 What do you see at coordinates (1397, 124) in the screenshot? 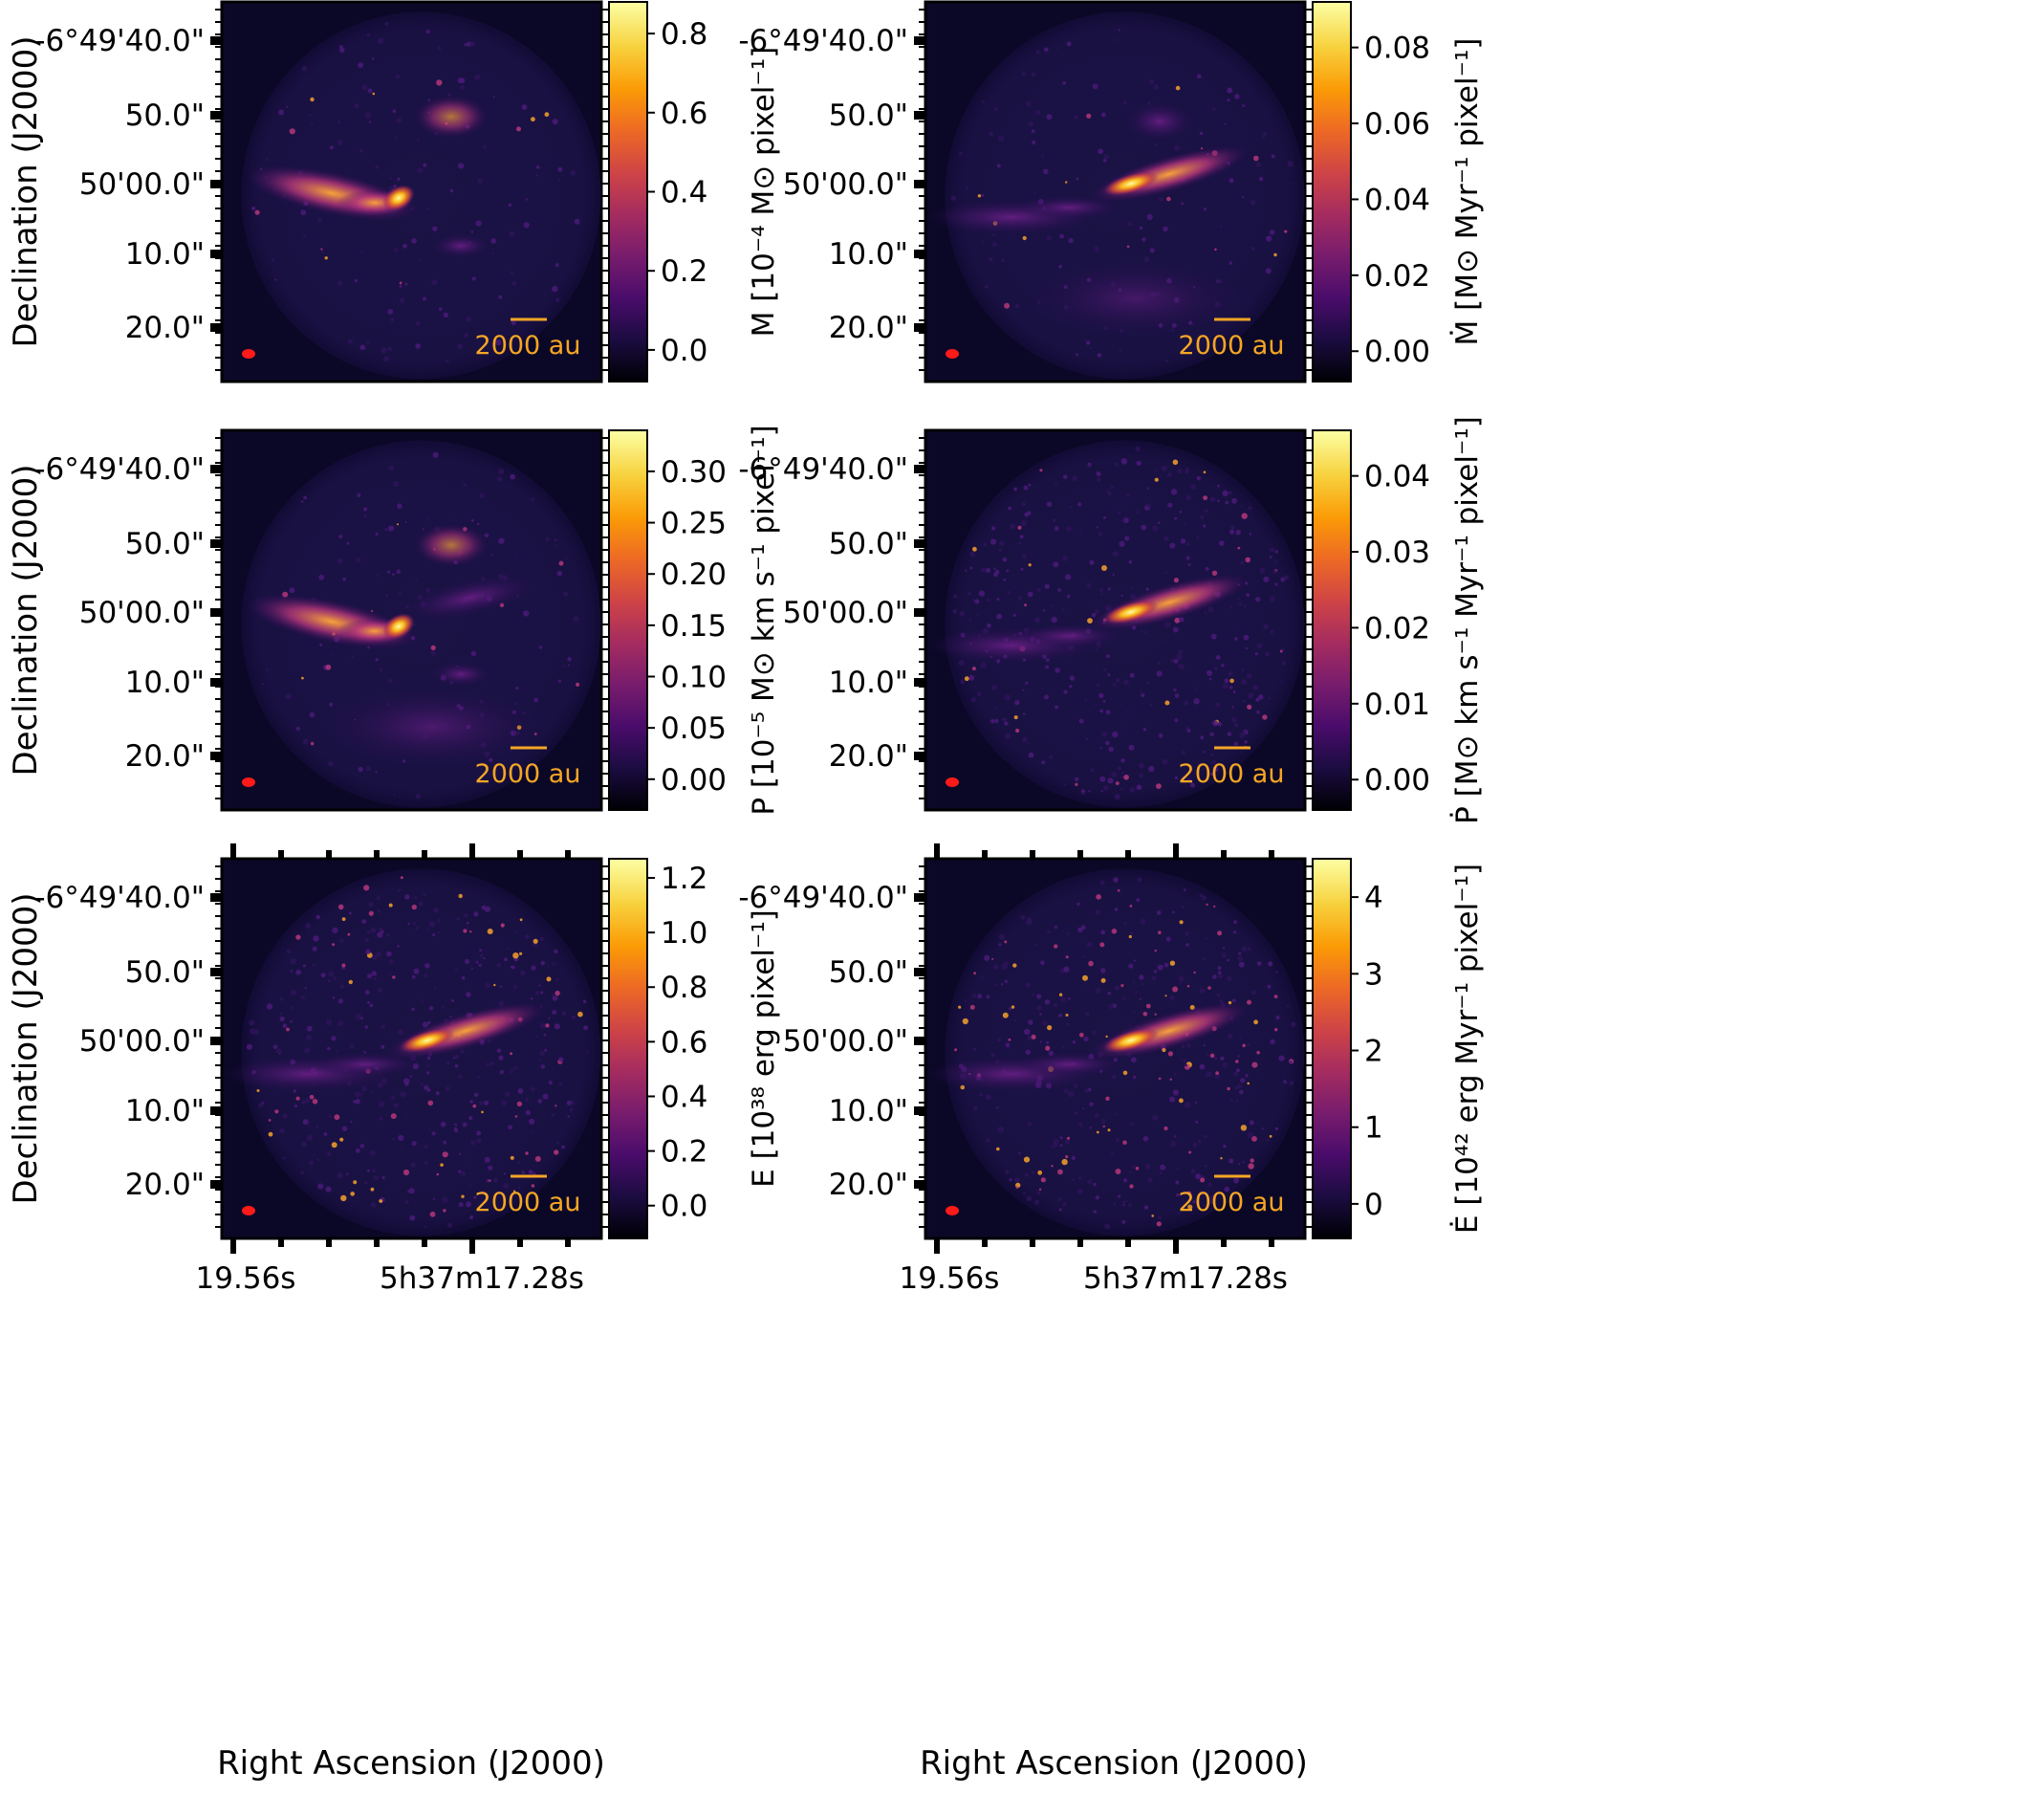
I see `colorbar-tick-label: 0.06` at bounding box center [1397, 124].